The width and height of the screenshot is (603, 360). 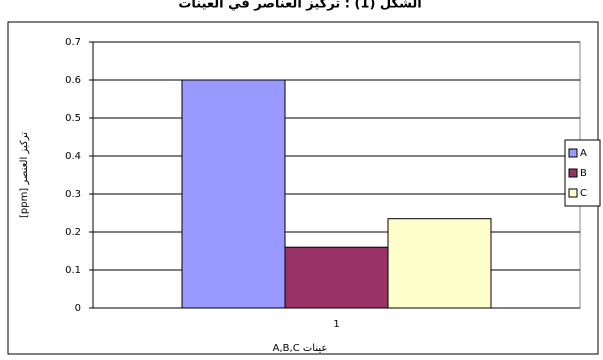 What do you see at coordinates (583, 193) in the screenshot?
I see `legend-label: C` at bounding box center [583, 193].